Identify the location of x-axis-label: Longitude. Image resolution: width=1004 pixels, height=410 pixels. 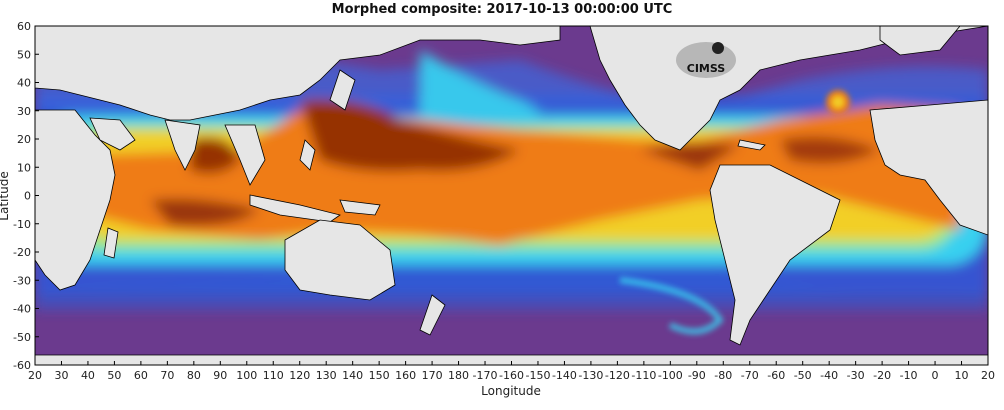
(511, 391).